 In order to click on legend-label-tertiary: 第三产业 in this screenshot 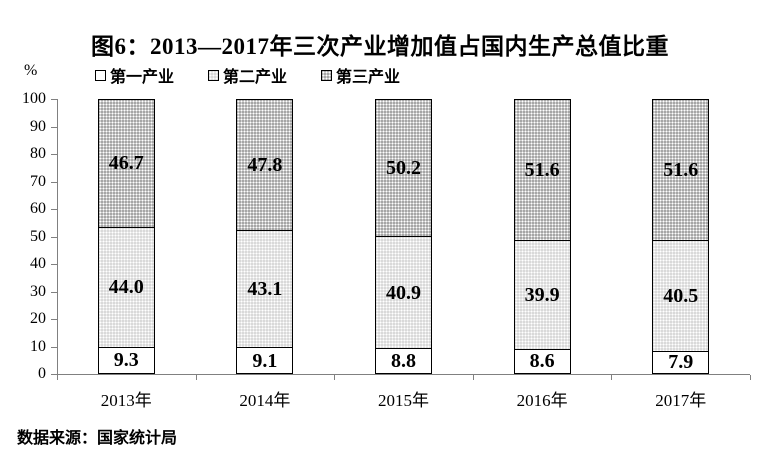, I will do `click(368, 77)`.